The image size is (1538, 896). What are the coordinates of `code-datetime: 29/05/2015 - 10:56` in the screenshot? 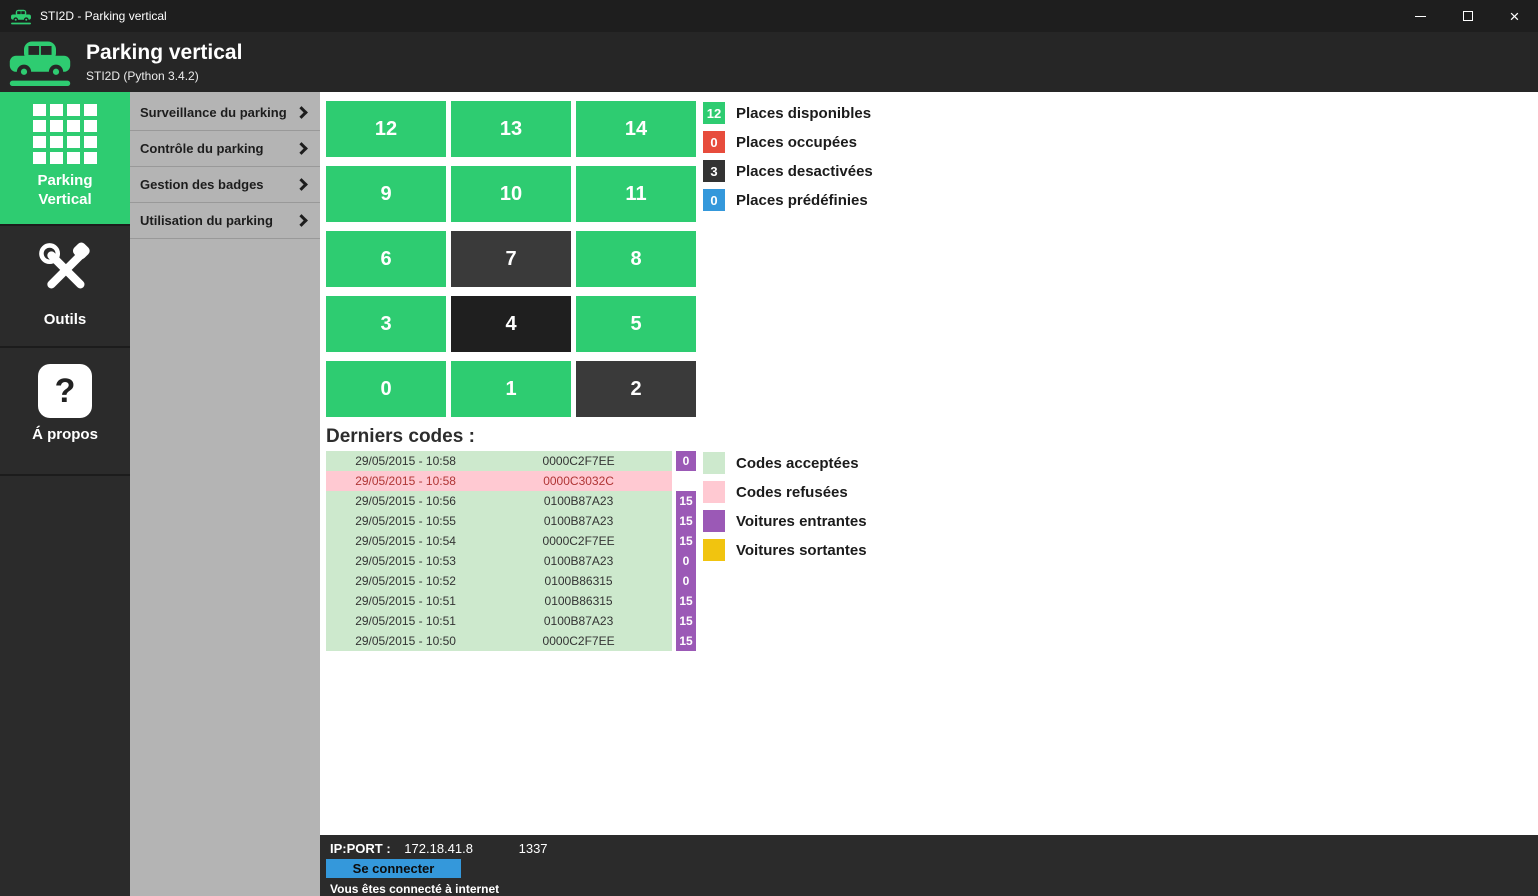 It's located at (405, 501).